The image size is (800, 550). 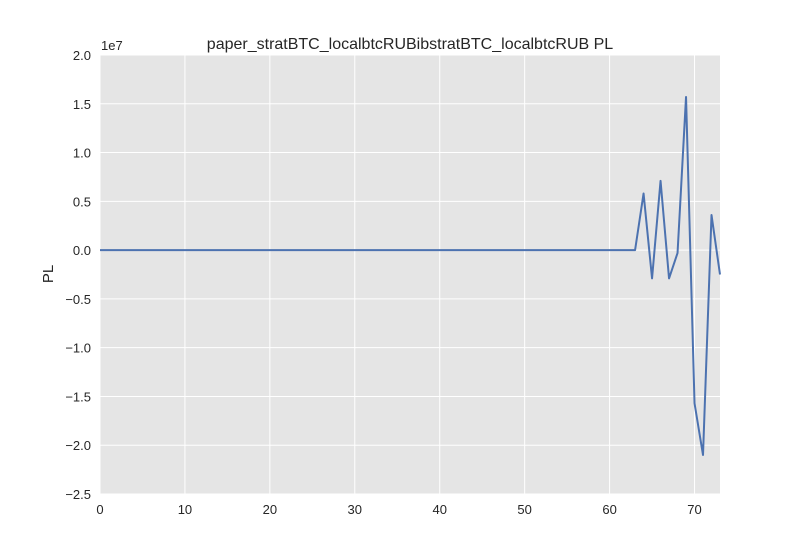 What do you see at coordinates (78, 348) in the screenshot?
I see `y-tick-label: −1.0` at bounding box center [78, 348].